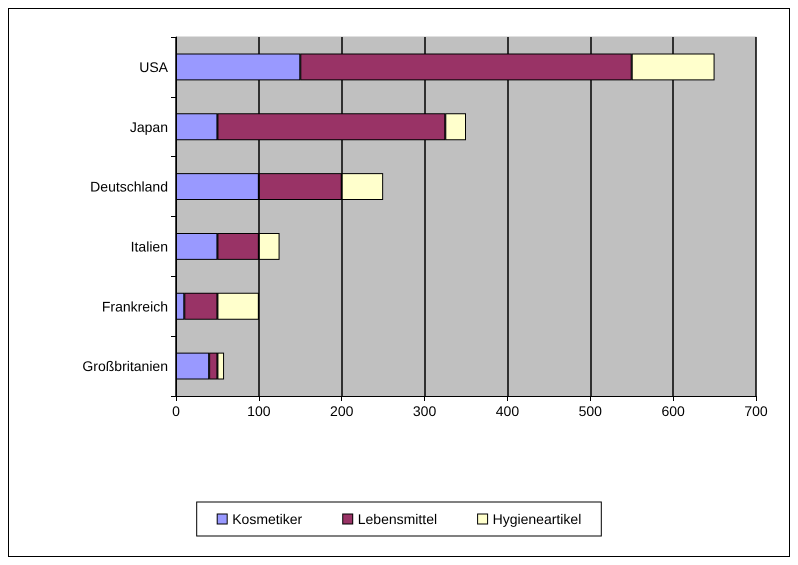  Describe the element at coordinates (590, 411) in the screenshot. I see `x-tick-label: 500` at that location.